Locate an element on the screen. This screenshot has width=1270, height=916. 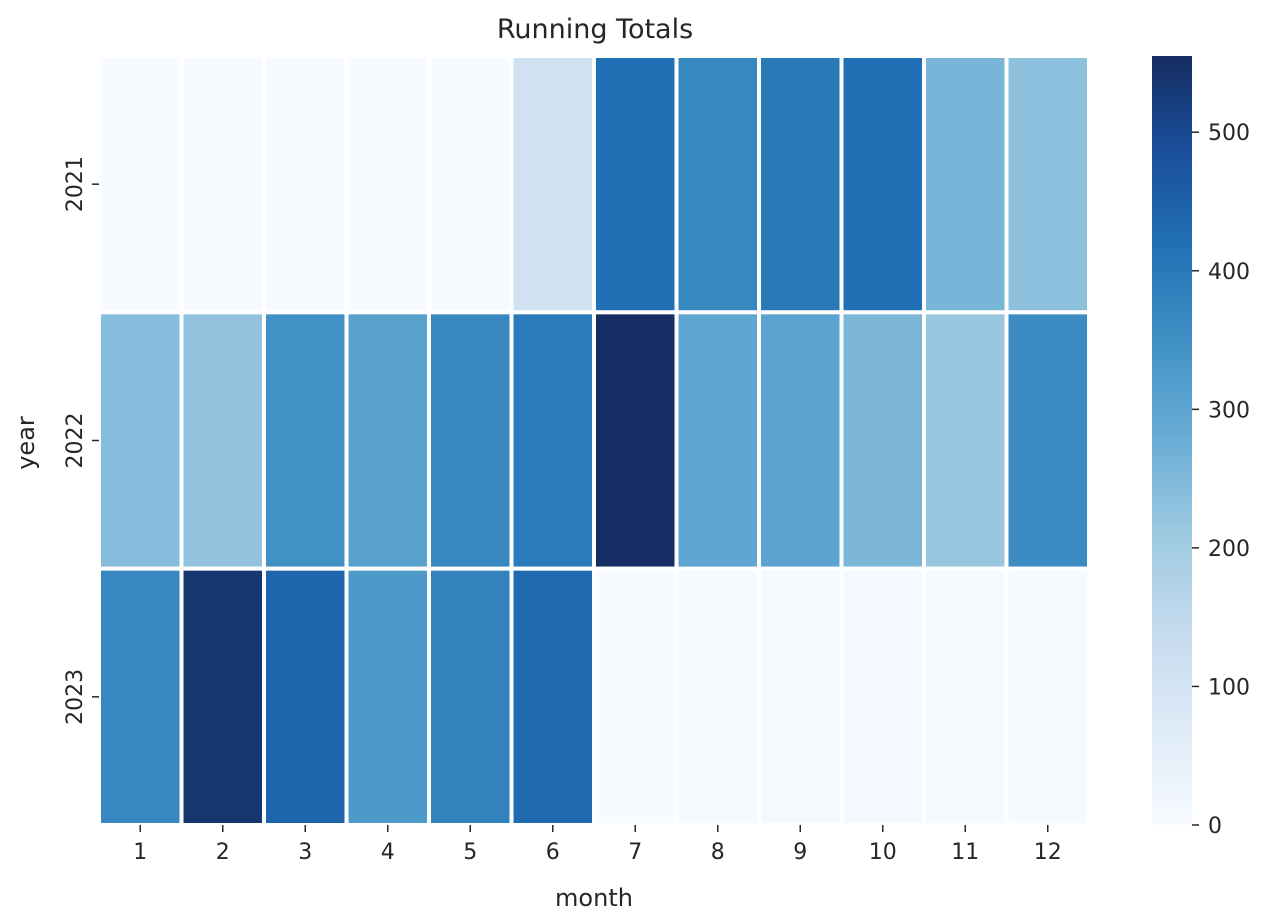
x-tick-label: 1 is located at coordinates (140, 852).